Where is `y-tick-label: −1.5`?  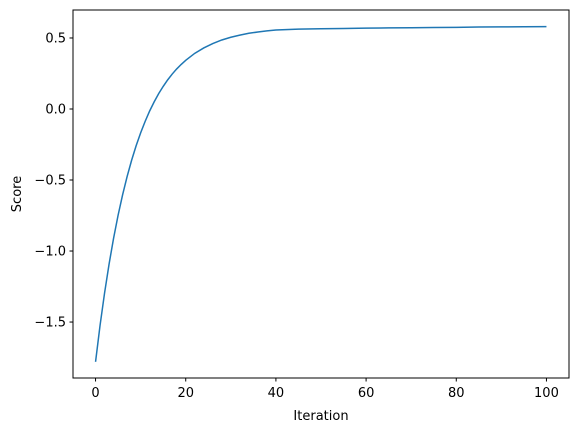
y-tick-label: −1.5 is located at coordinates (50, 323).